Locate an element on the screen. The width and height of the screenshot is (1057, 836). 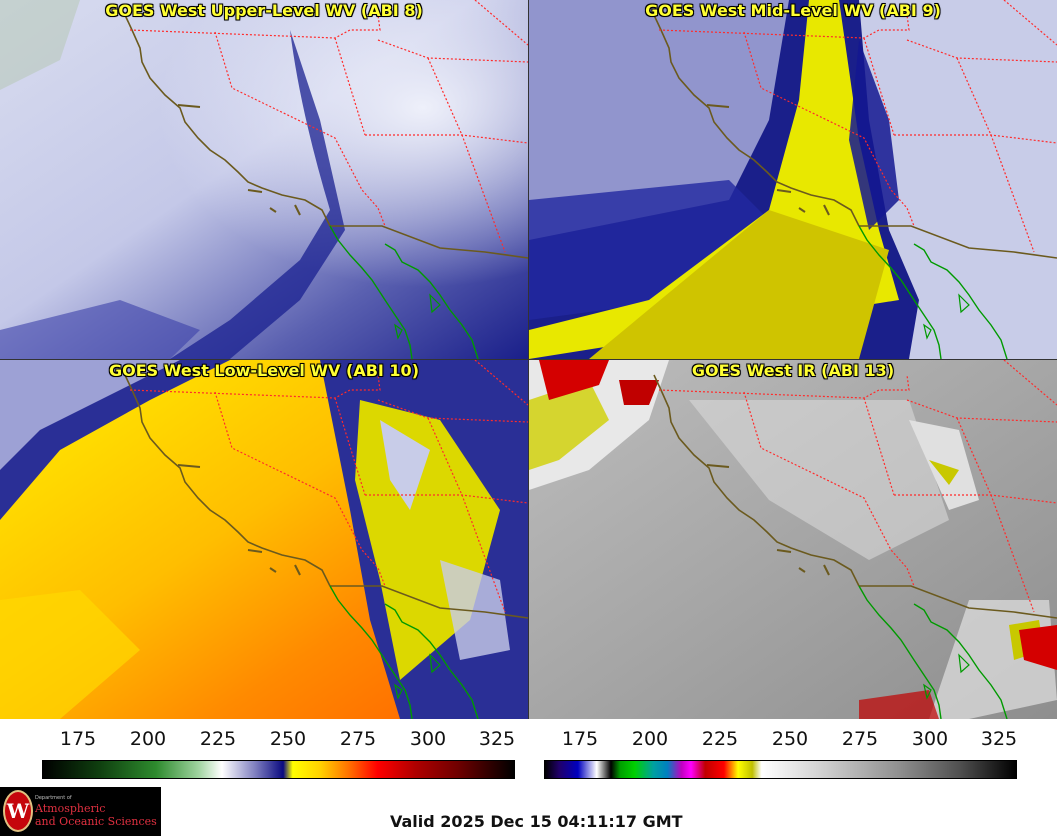
colorbar-right: 175 200 225 250 275 300 325 is located at coordinates (793, 750).